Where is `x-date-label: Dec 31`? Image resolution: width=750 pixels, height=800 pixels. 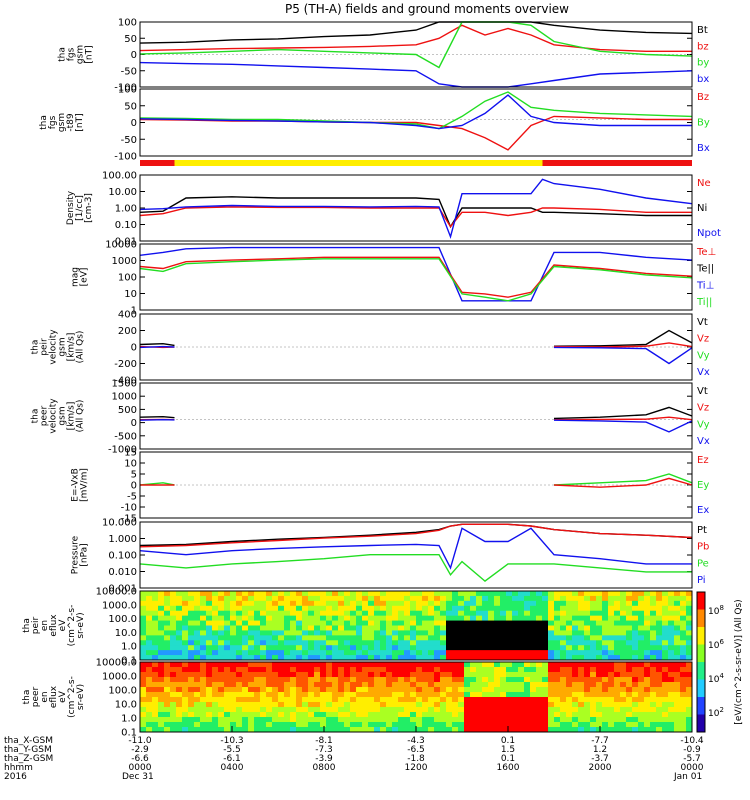 x-date-label: Dec 31 is located at coordinates (138, 777).